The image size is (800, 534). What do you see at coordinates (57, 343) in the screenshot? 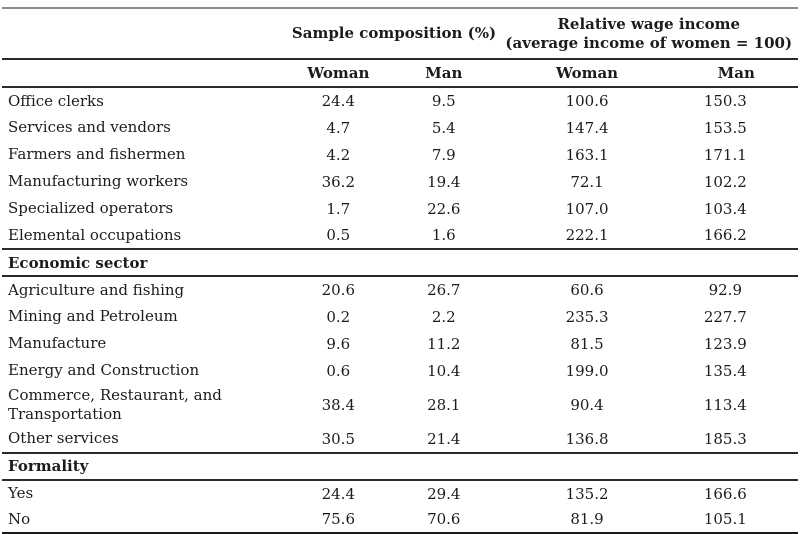
I see `row-label: Manufacture` at bounding box center [57, 343].